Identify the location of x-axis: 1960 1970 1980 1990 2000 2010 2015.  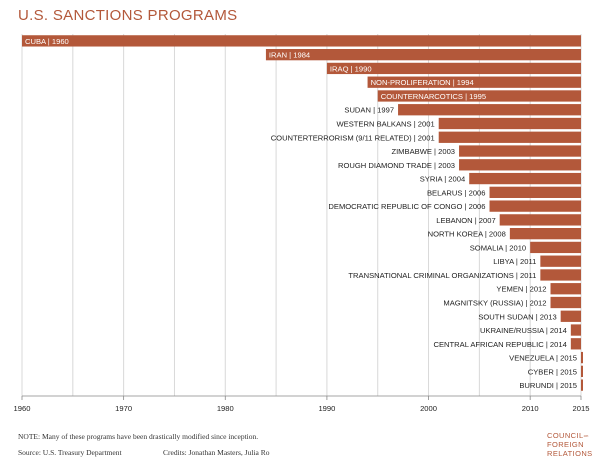
(302, 404).